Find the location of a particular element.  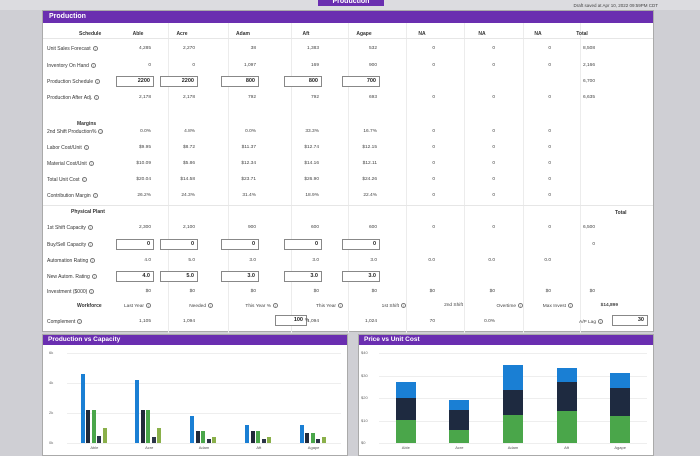

table-cell: $24.26 is located at coordinates (369, 179).